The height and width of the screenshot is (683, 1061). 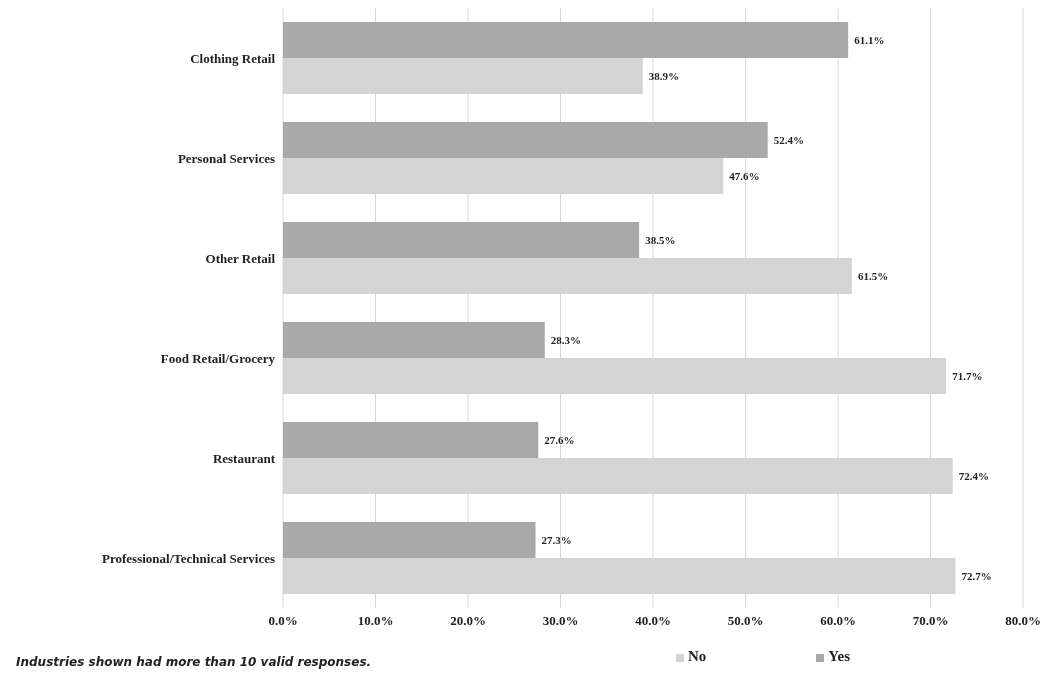 What do you see at coordinates (744, 176) in the screenshot?
I see `data-label: 47.6%` at bounding box center [744, 176].